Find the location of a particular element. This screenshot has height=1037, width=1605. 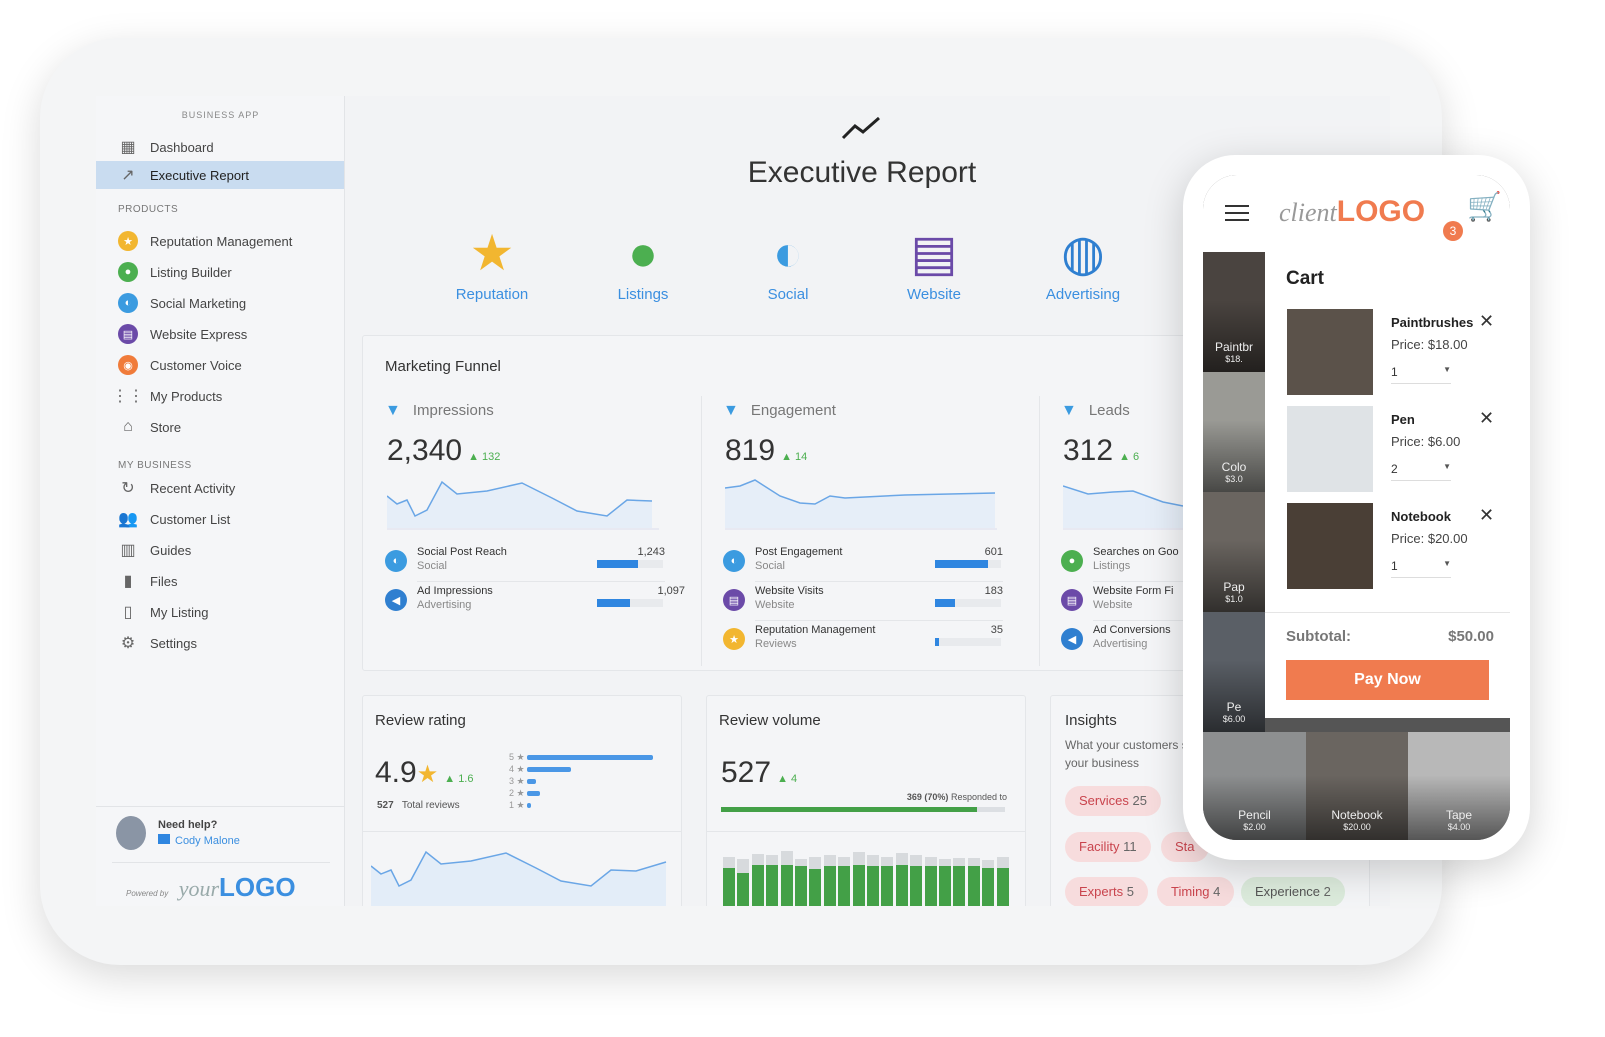

product-tile: Notebook $20.00 is located at coordinates (1357, 786).